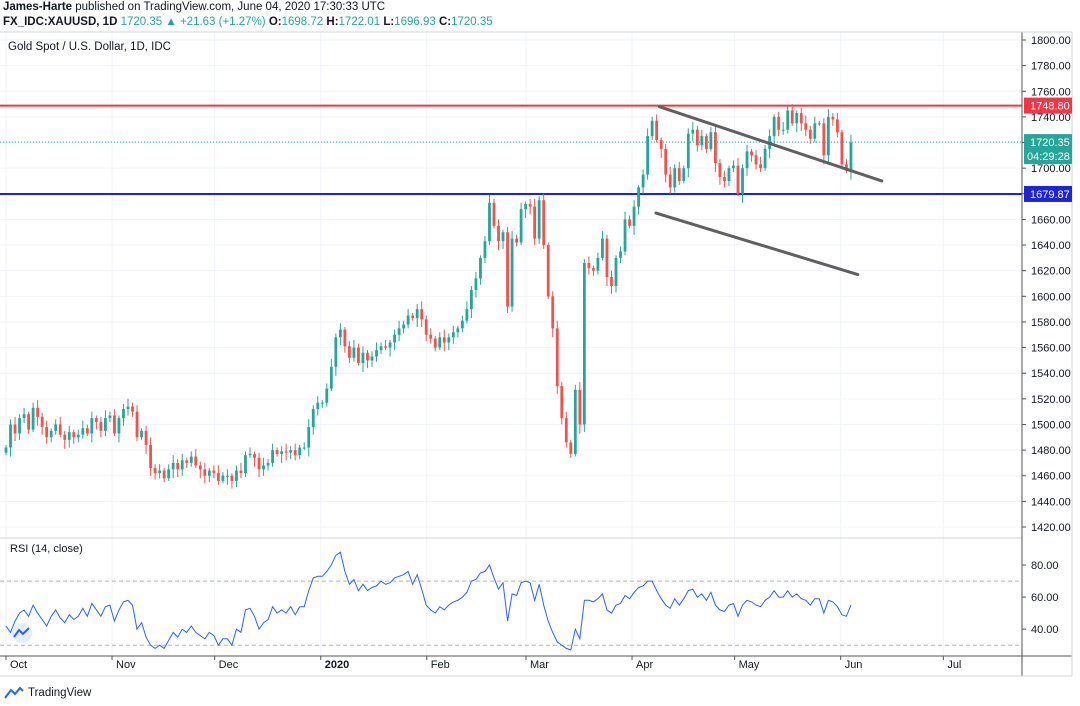  Describe the element at coordinates (60, 22) in the screenshot. I see `symbol-label: FX_IDC:XAUUSD, 1D` at that location.